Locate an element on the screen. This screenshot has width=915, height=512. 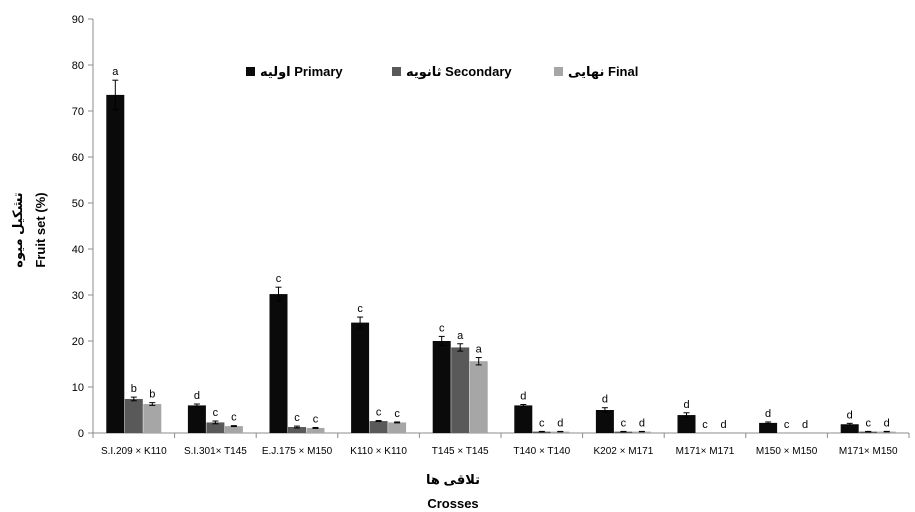
y-axis-label: Fruit set (%) is located at coordinates (40, 229).